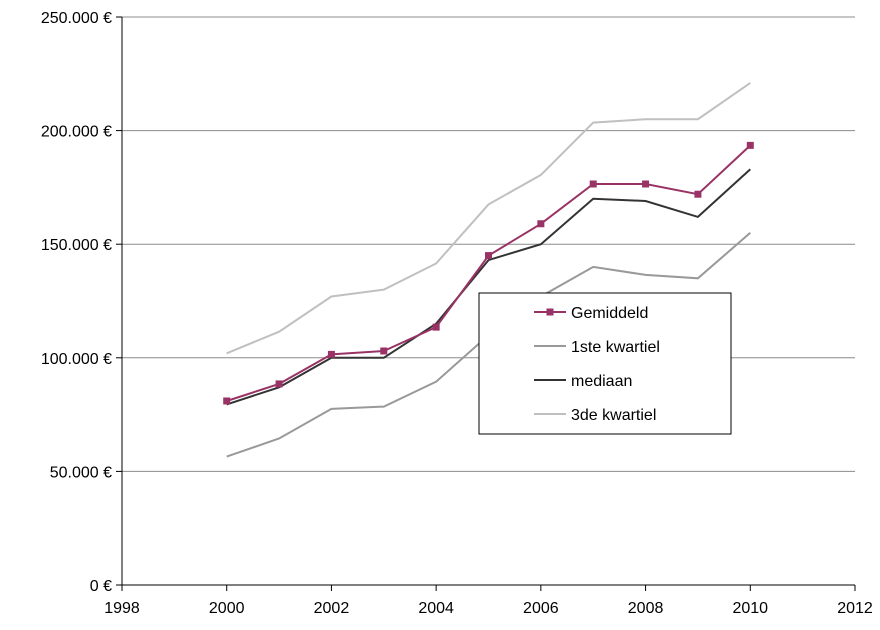 The height and width of the screenshot is (630, 880). What do you see at coordinates (646, 608) in the screenshot?
I see `x-tick-label-5: 2008` at bounding box center [646, 608].